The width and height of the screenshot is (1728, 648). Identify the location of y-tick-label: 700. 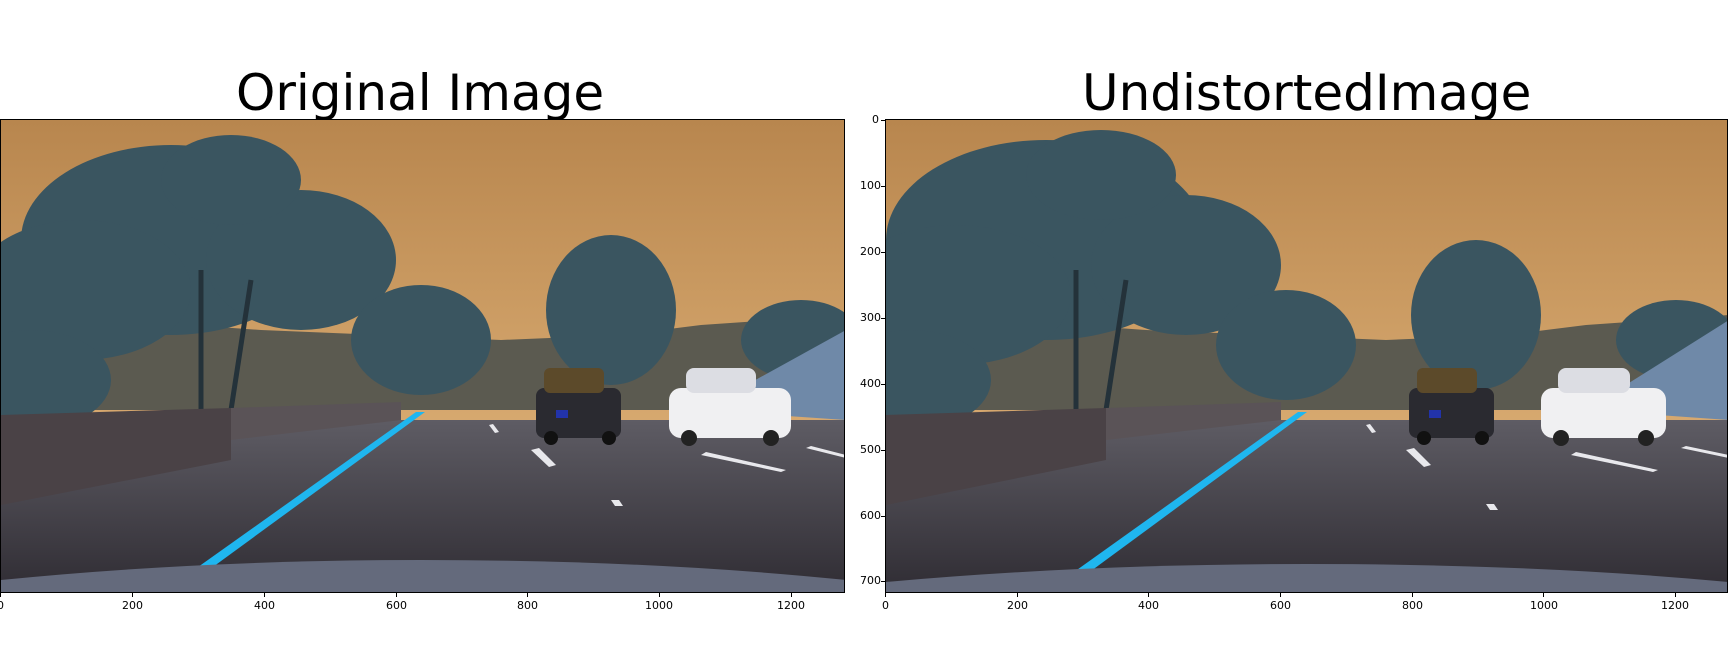
(870, 580).